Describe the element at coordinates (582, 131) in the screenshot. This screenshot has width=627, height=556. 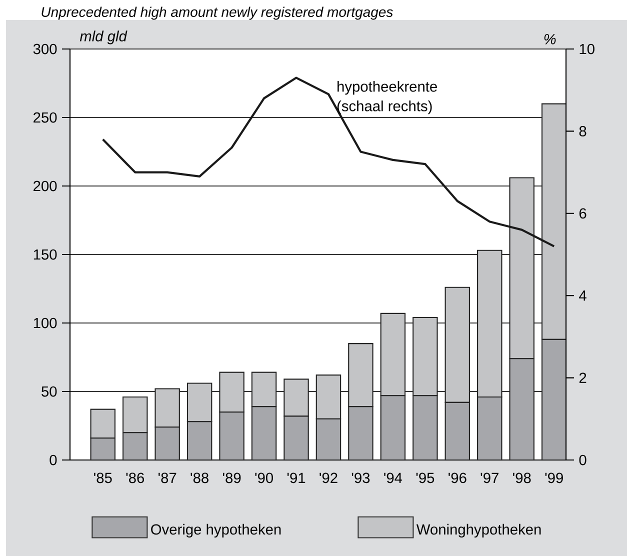
I see `y2-tick-label: 8` at that location.